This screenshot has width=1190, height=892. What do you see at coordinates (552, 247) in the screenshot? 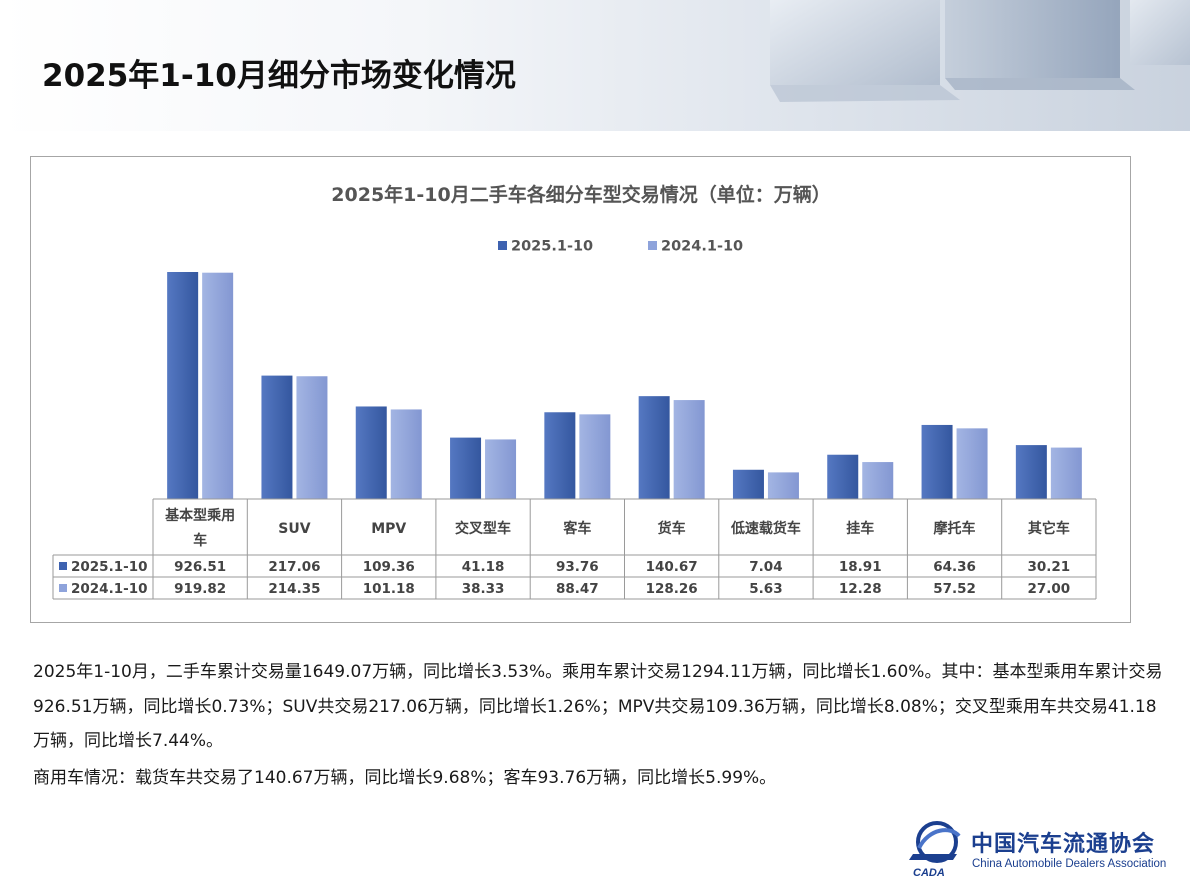
I see `legend-label-1: 2025.1-10` at bounding box center [552, 247].